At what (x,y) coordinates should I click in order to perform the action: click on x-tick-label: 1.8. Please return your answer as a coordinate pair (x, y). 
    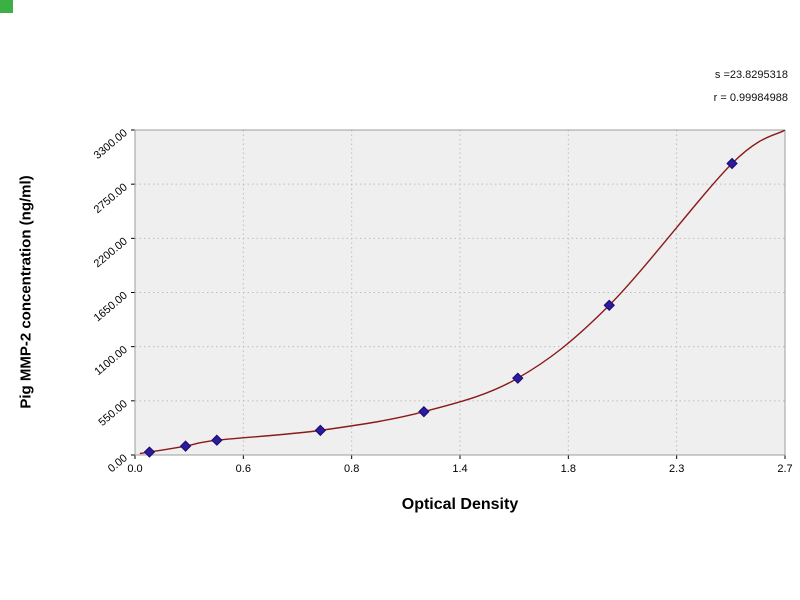
    Looking at the image, I should click on (568, 469).